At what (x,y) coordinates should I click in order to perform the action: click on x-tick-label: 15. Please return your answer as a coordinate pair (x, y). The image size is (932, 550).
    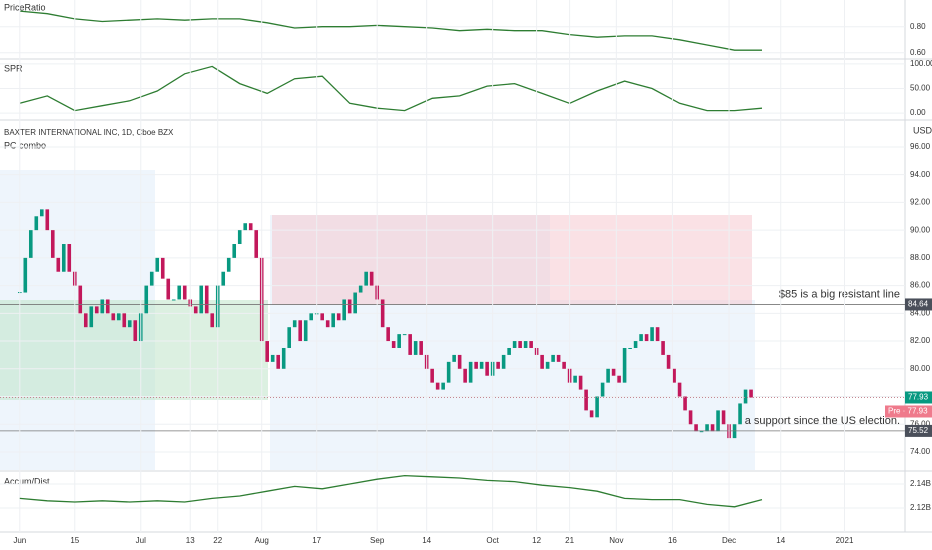
    Looking at the image, I should click on (74, 540).